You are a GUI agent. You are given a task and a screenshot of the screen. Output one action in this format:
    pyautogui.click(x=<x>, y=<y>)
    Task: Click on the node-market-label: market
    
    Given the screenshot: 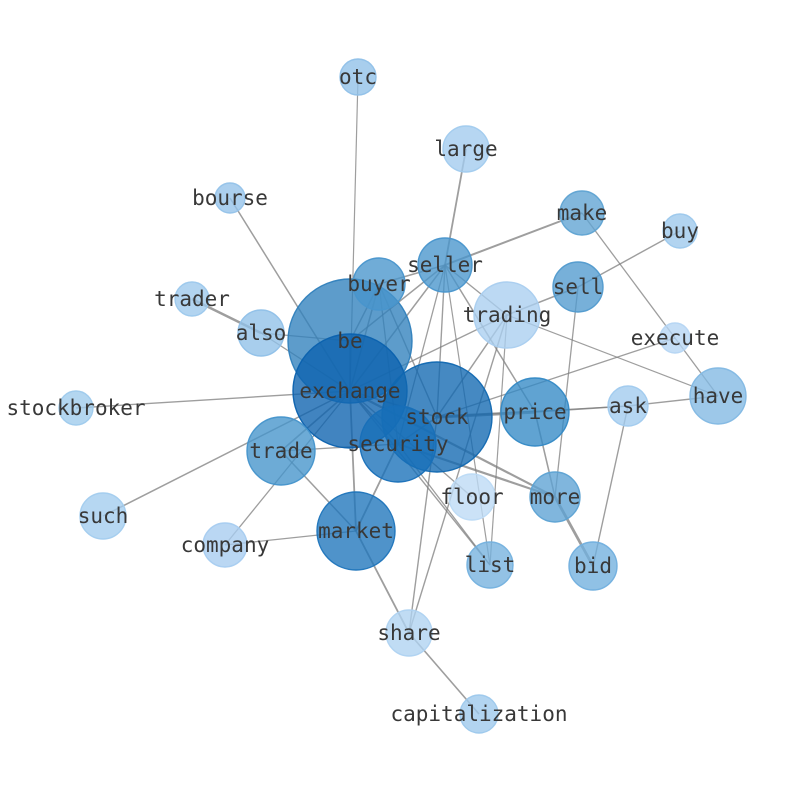 What is the action you would take?
    pyautogui.click(x=356, y=531)
    